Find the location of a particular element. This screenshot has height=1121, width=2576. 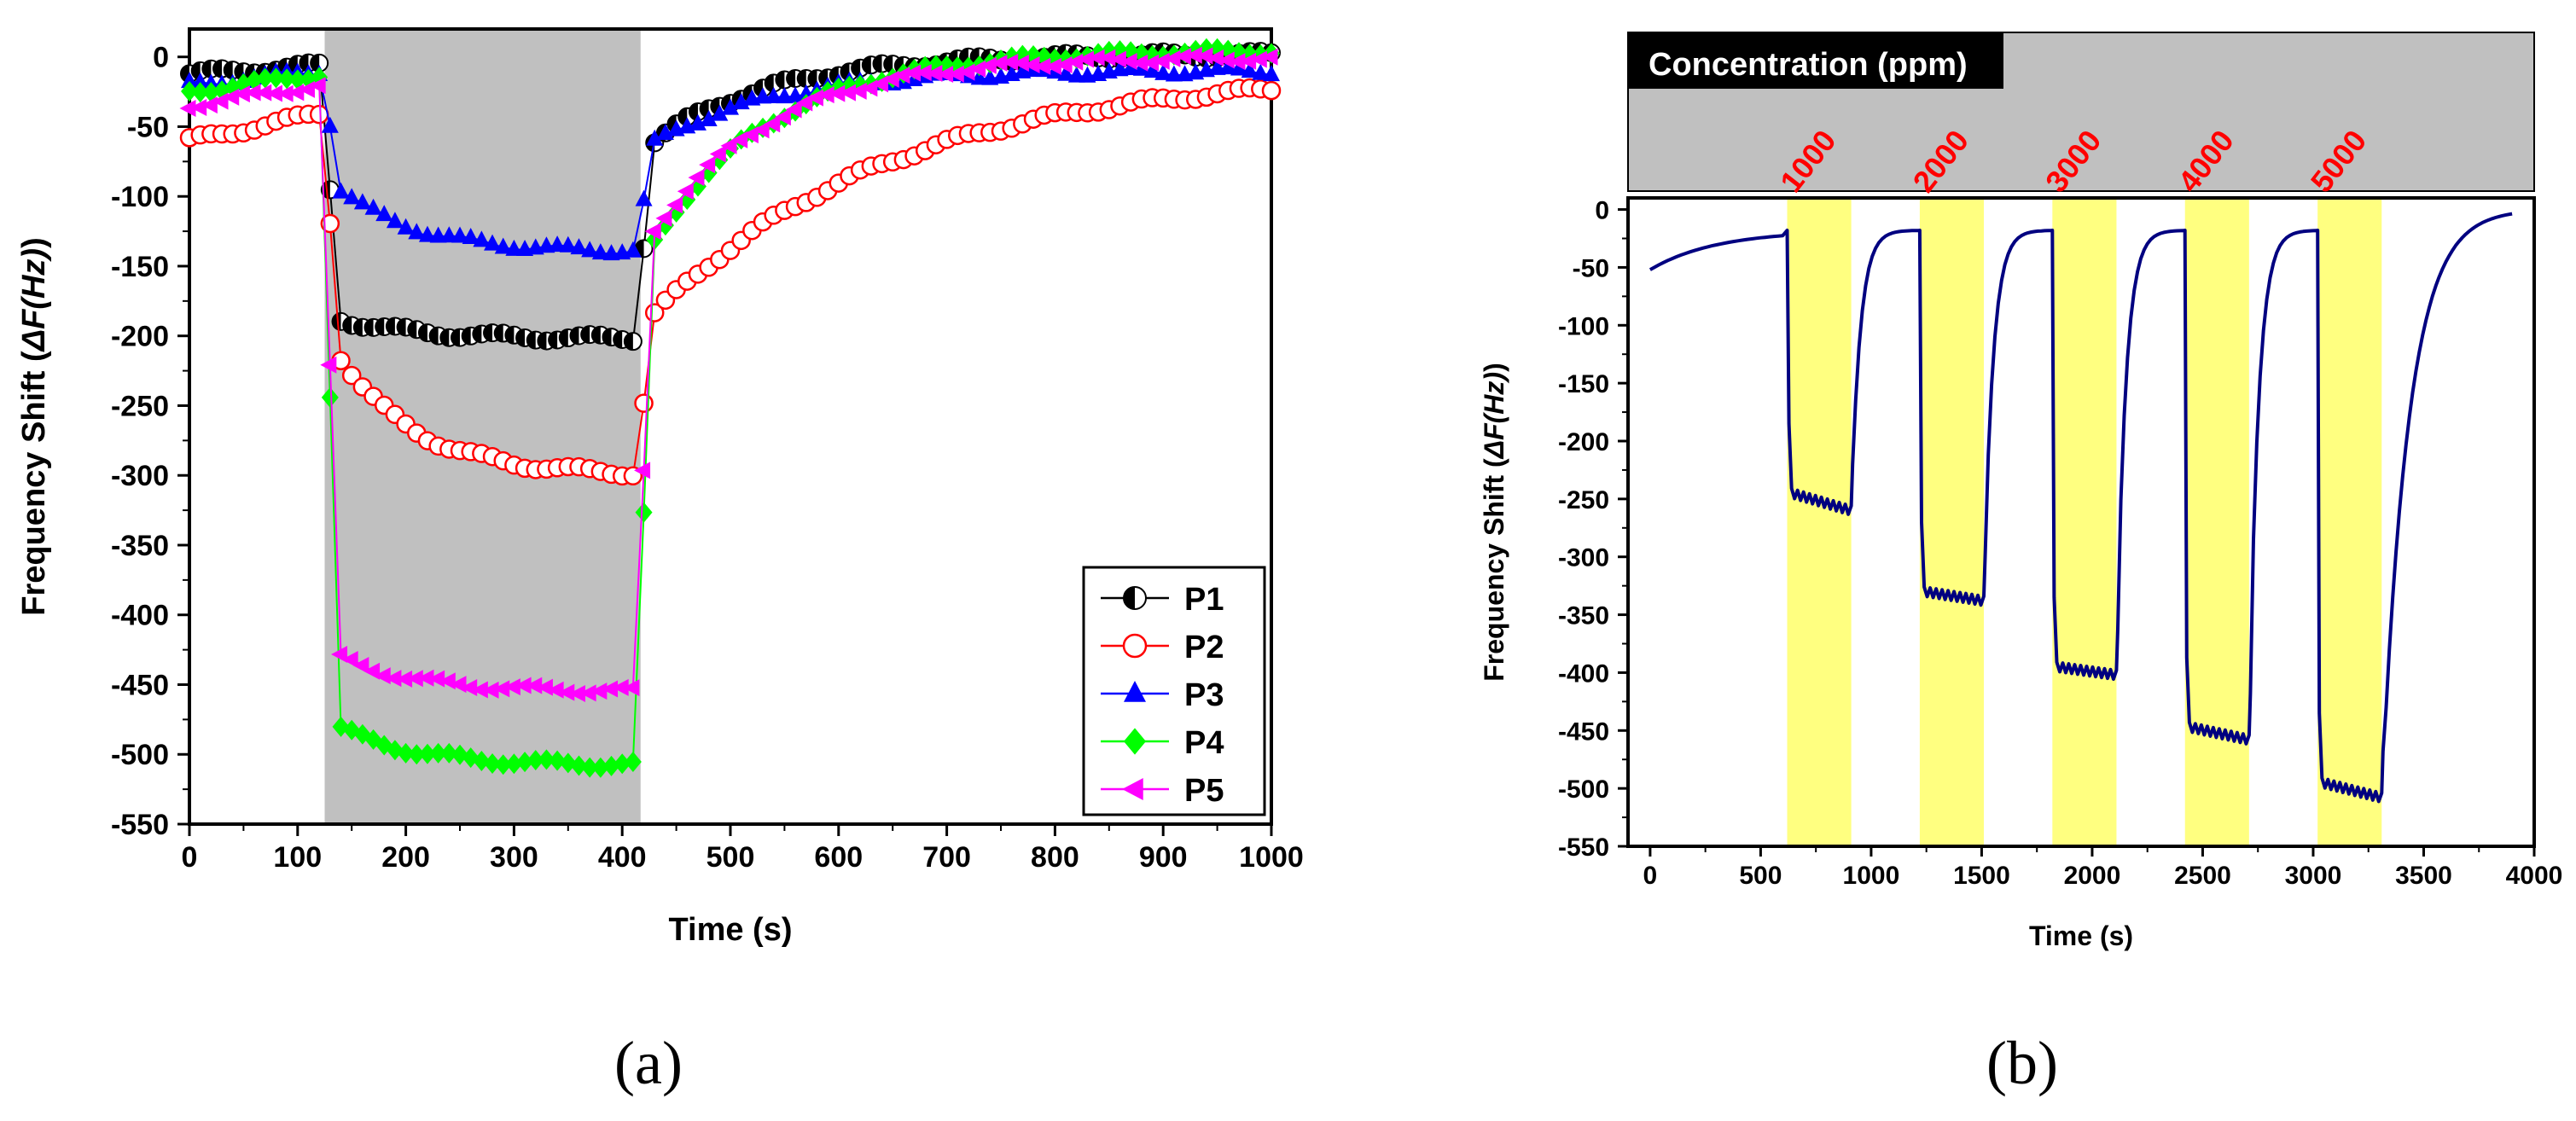

chart-a-y-tick-label: -100 is located at coordinates (140, 197).